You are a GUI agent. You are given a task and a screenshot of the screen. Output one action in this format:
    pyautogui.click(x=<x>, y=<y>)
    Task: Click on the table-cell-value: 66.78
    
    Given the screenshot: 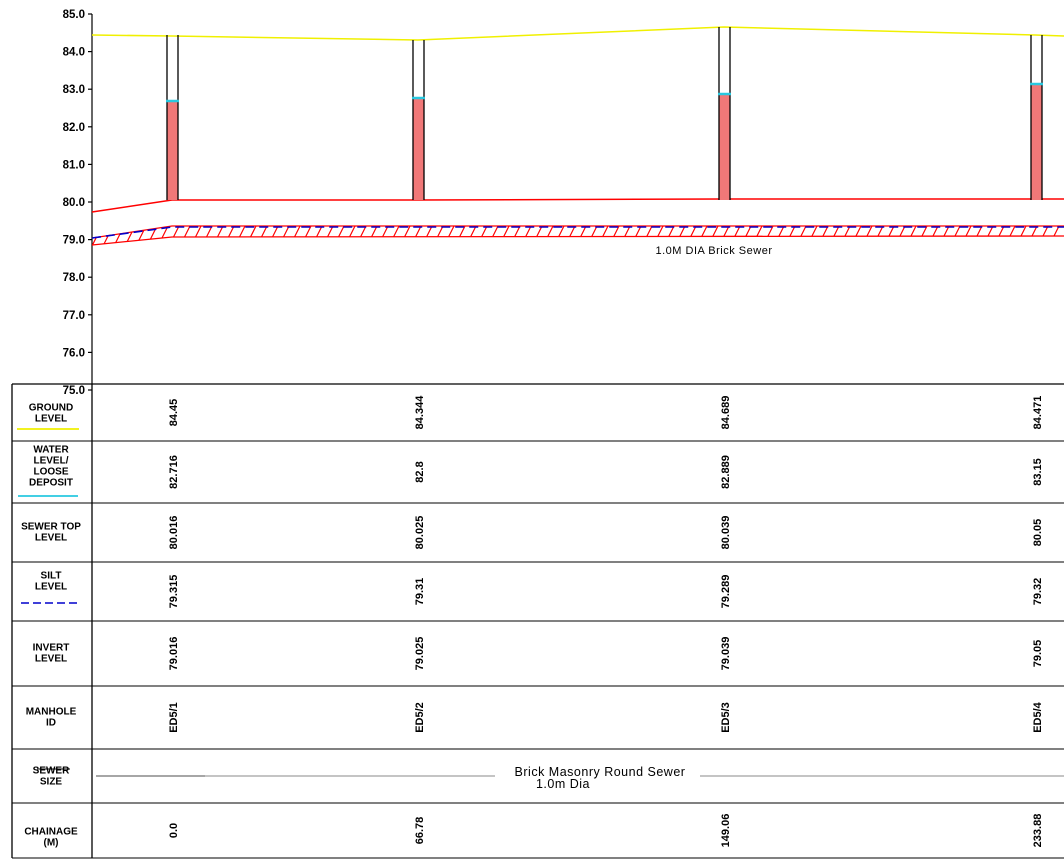 What is the action you would take?
    pyautogui.click(x=420, y=831)
    